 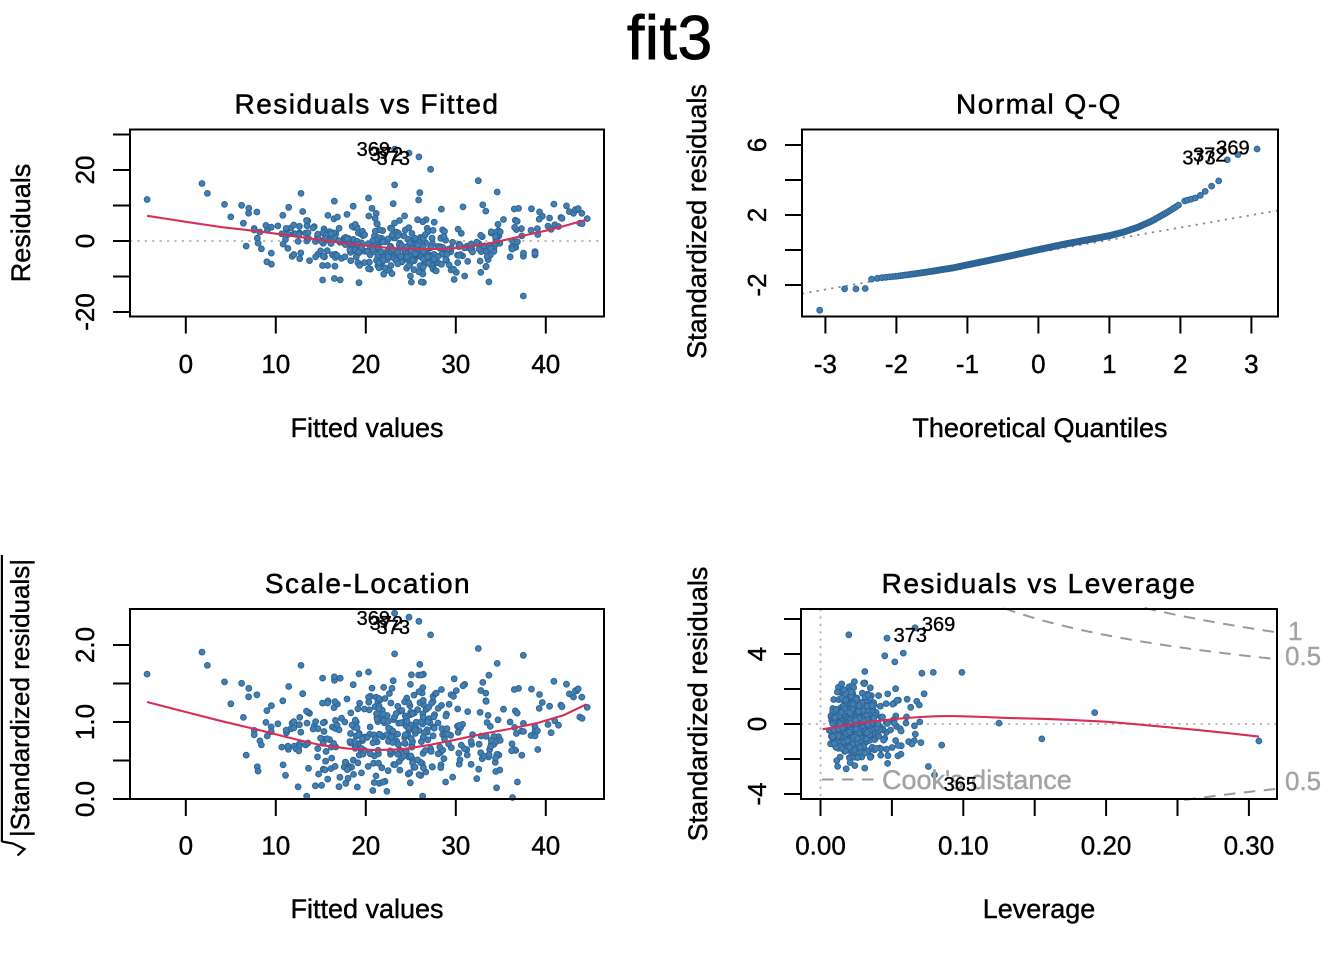 What do you see at coordinates (85, 722) in the screenshot?
I see `svg-text: 1.0` at bounding box center [85, 722].